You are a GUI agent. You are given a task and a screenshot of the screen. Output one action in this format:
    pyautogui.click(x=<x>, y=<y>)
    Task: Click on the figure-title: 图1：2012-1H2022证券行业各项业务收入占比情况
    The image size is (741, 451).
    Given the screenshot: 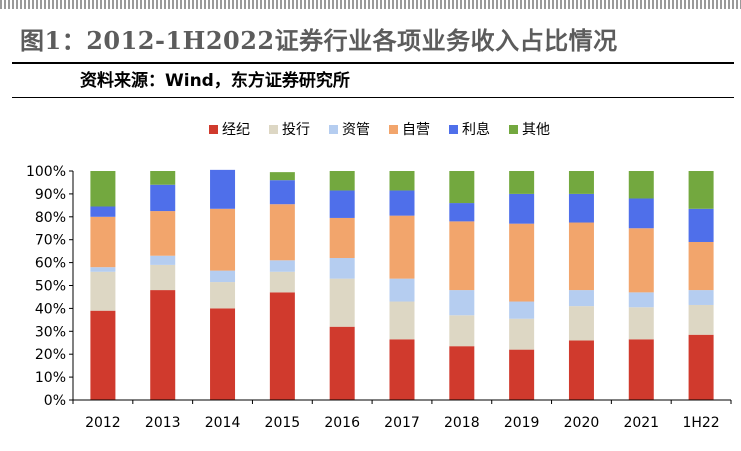 What is the action you would take?
    pyautogui.click(x=319, y=40)
    